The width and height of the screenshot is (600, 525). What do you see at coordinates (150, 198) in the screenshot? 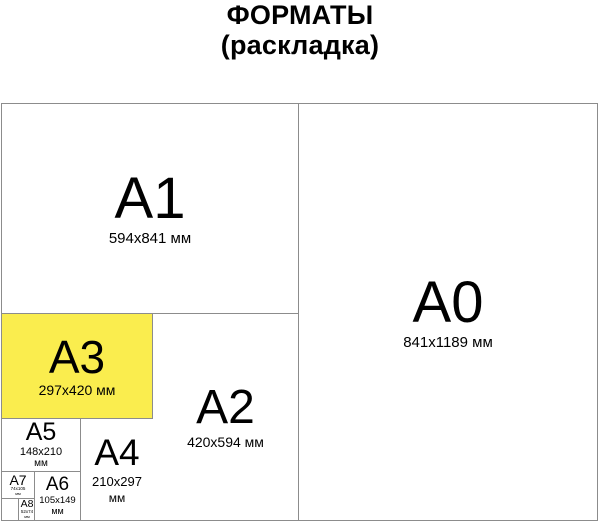
I see `paper-a1-label: A1` at bounding box center [150, 198].